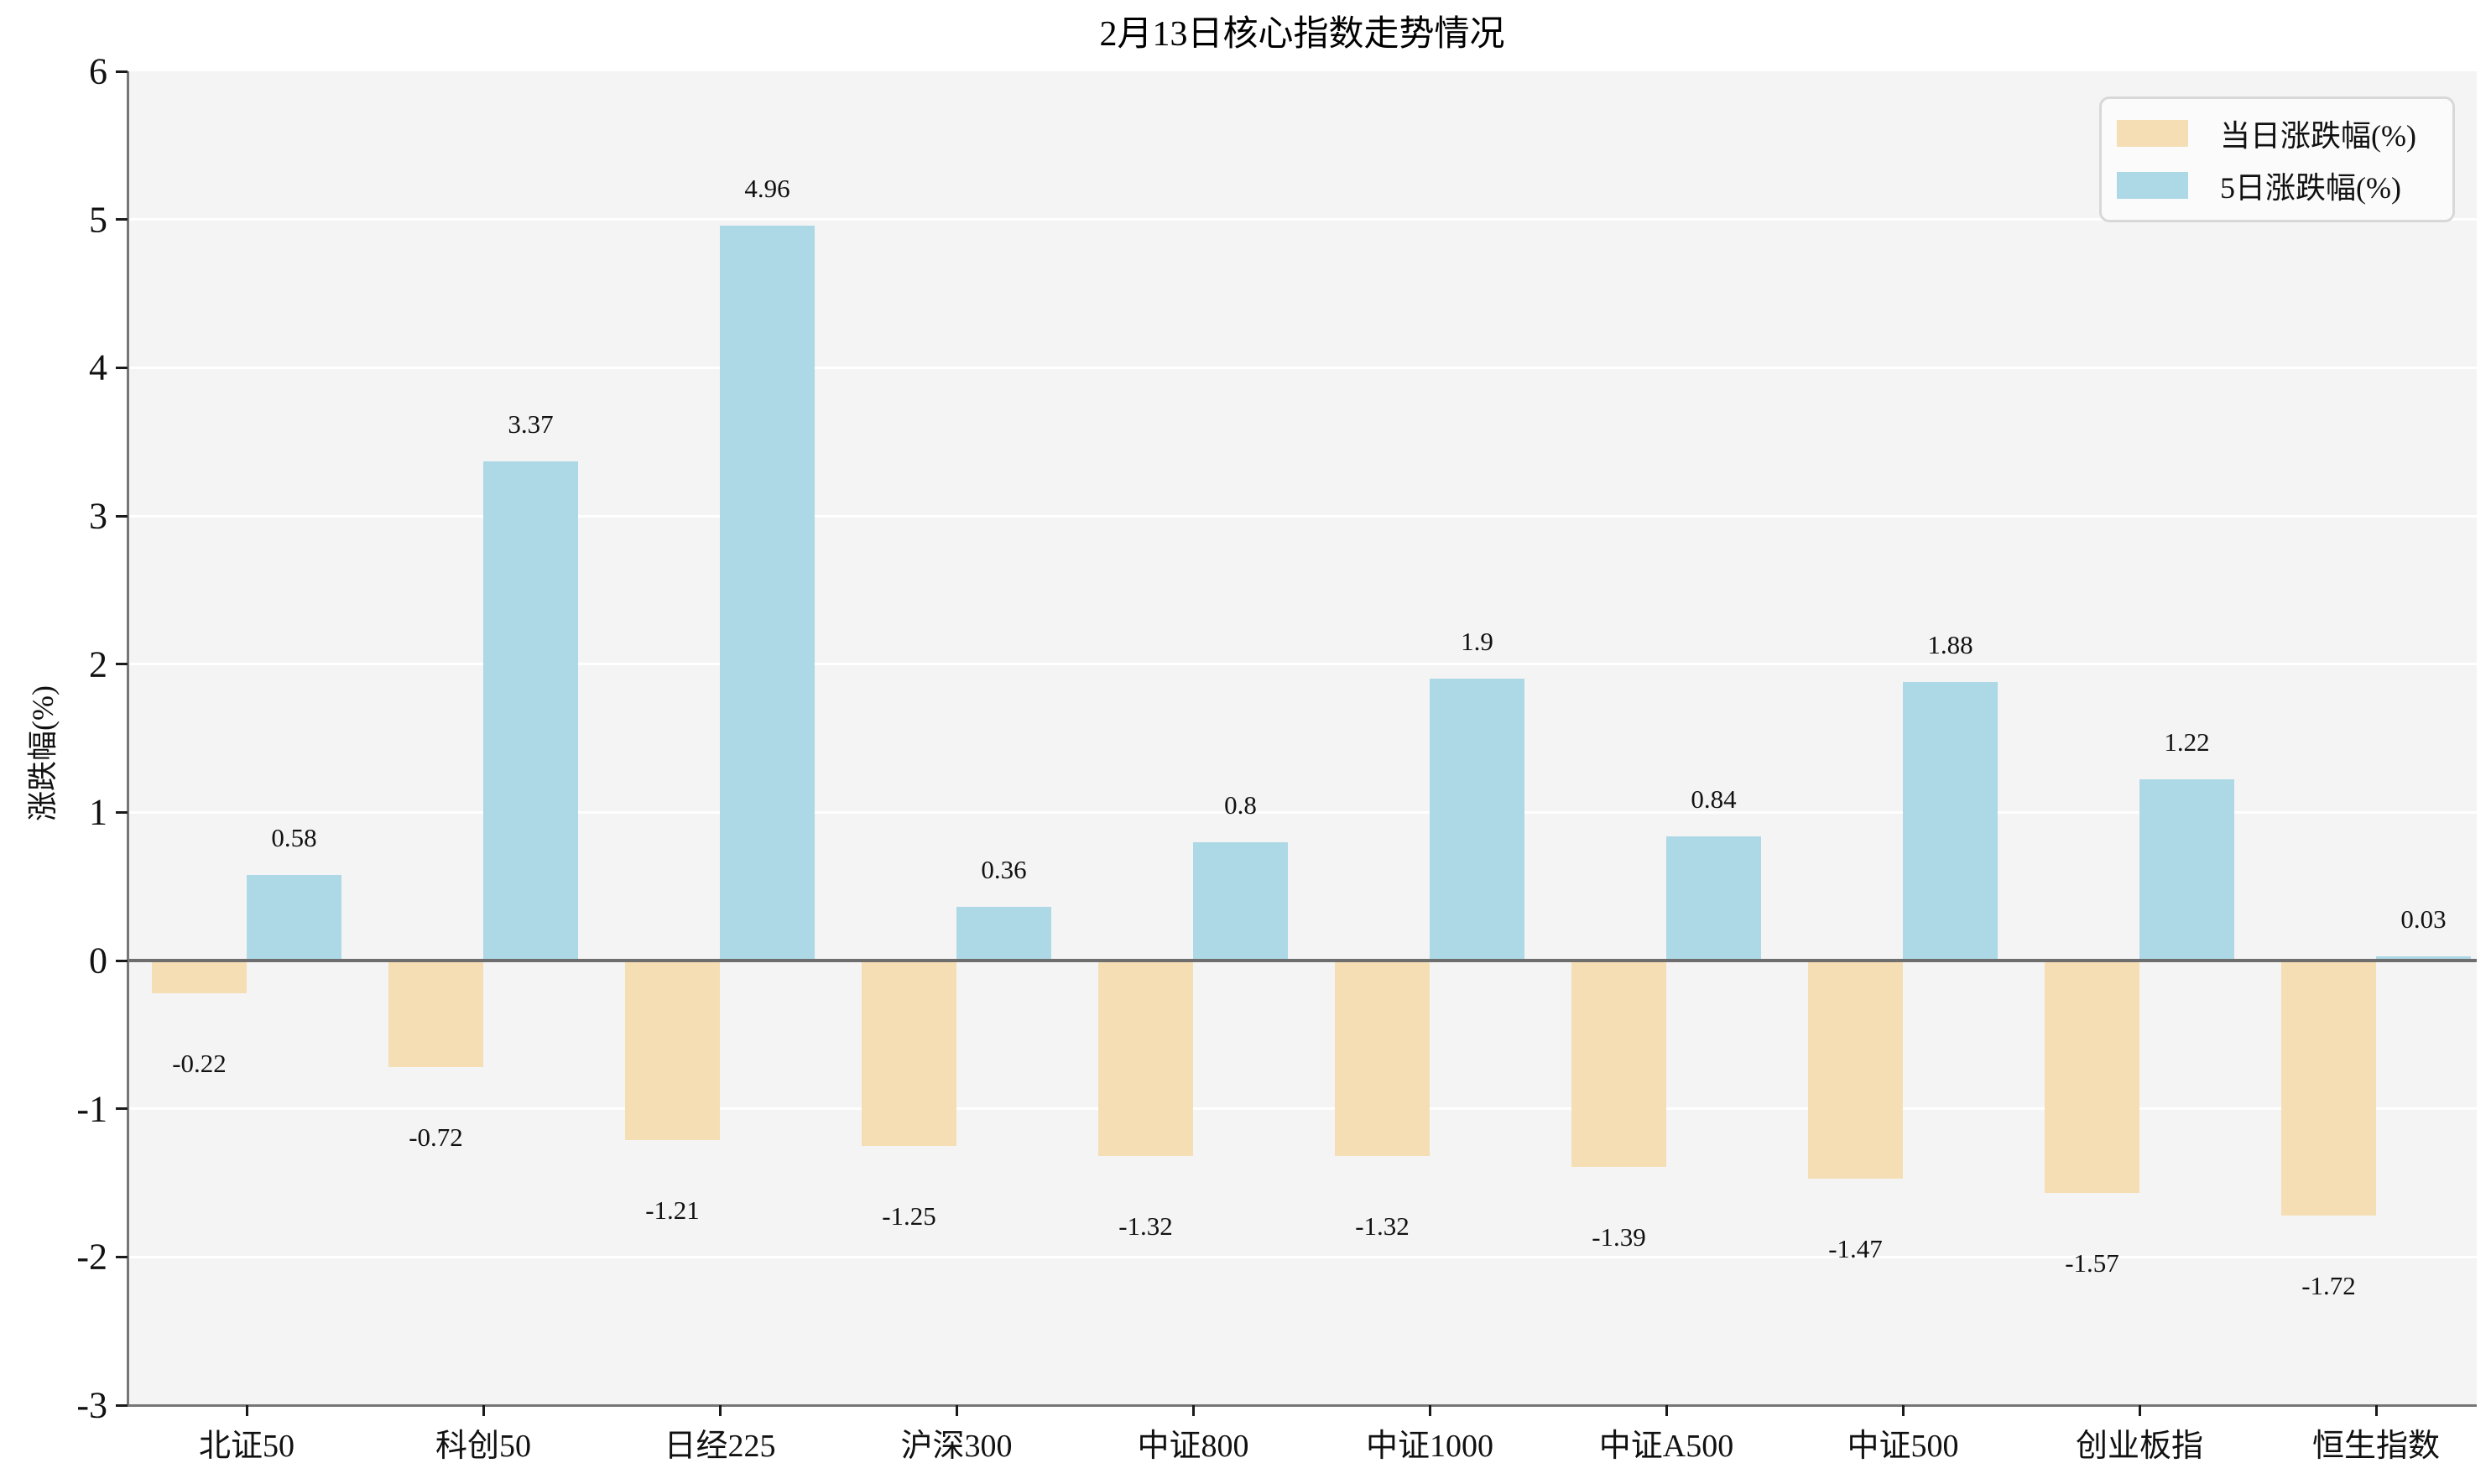 The image size is (2491, 1484). Describe the element at coordinates (956, 1446) in the screenshot. I see `category-label-3: 沪深300` at that location.